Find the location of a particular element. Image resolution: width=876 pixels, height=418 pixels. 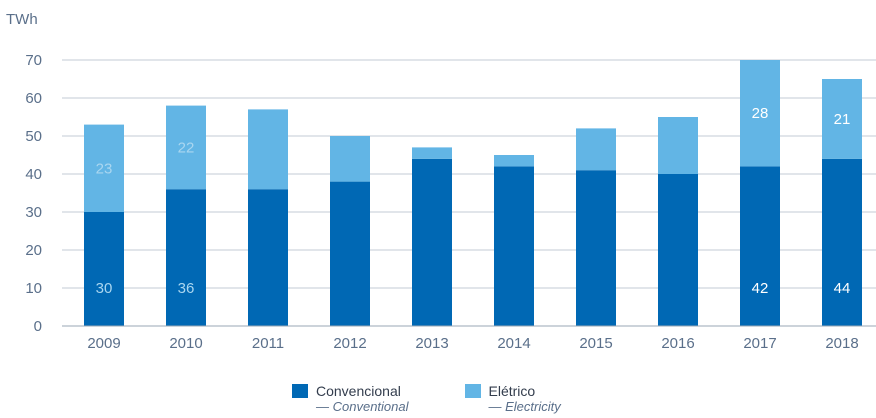

x-tick-label: 2013 is located at coordinates (431, 343).